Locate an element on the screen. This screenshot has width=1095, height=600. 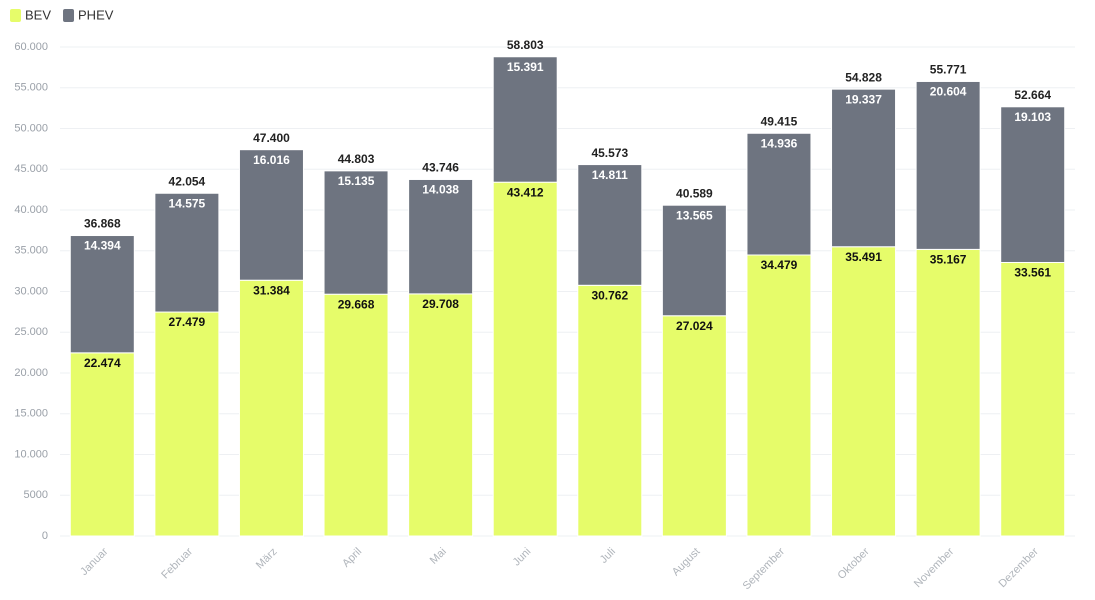
total-label: 54.828 is located at coordinates (863, 77).